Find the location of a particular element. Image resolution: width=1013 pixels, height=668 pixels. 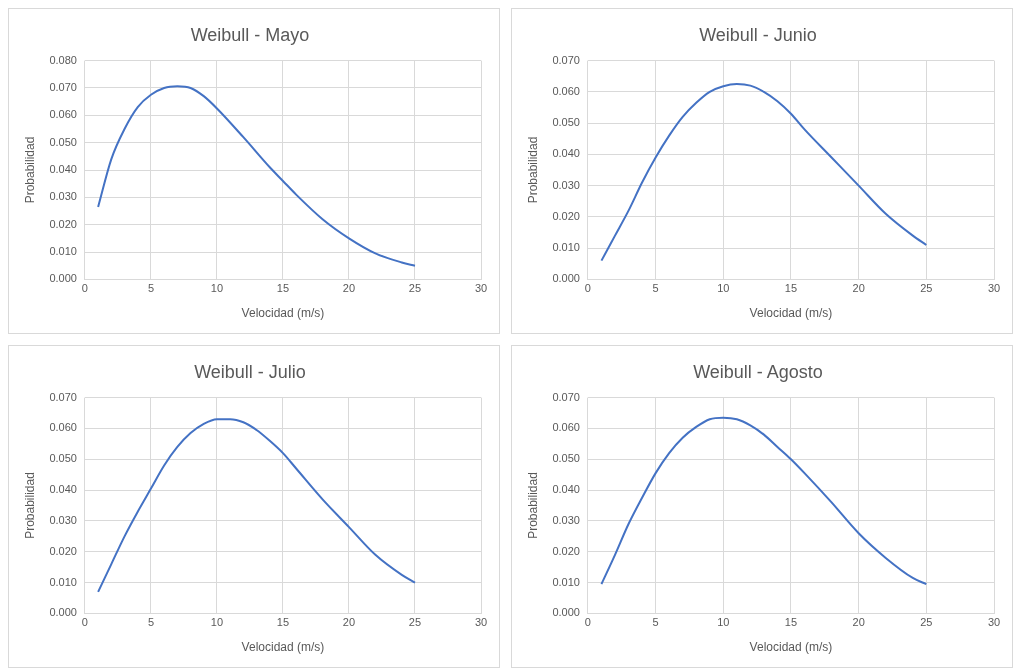

chart-title: Weibull - Mayo is located at coordinates (250, 34).